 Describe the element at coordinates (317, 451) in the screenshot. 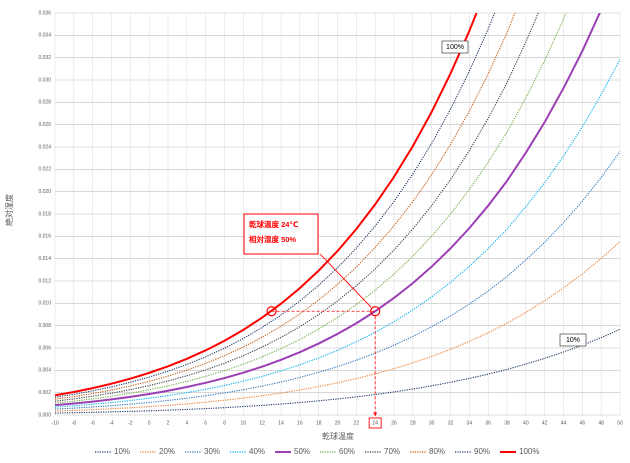

I see `legend: 10% 20% 30% 40% 50% 60% 70% 80% 90% 100%` at that location.